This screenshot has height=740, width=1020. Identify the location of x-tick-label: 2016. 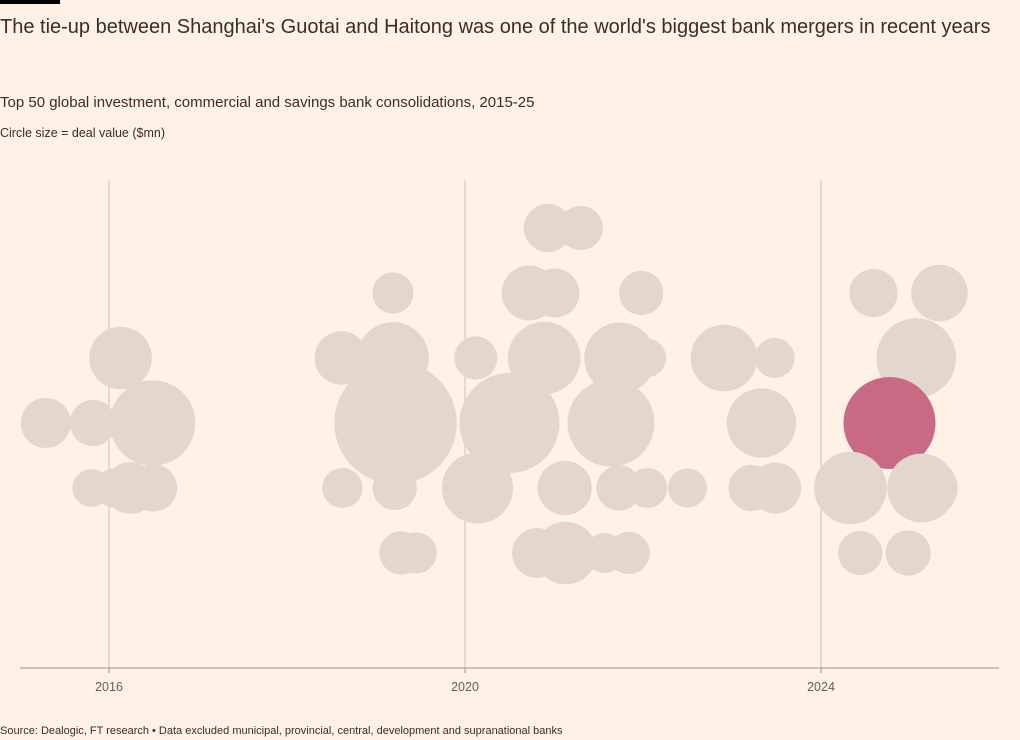
(109, 687).